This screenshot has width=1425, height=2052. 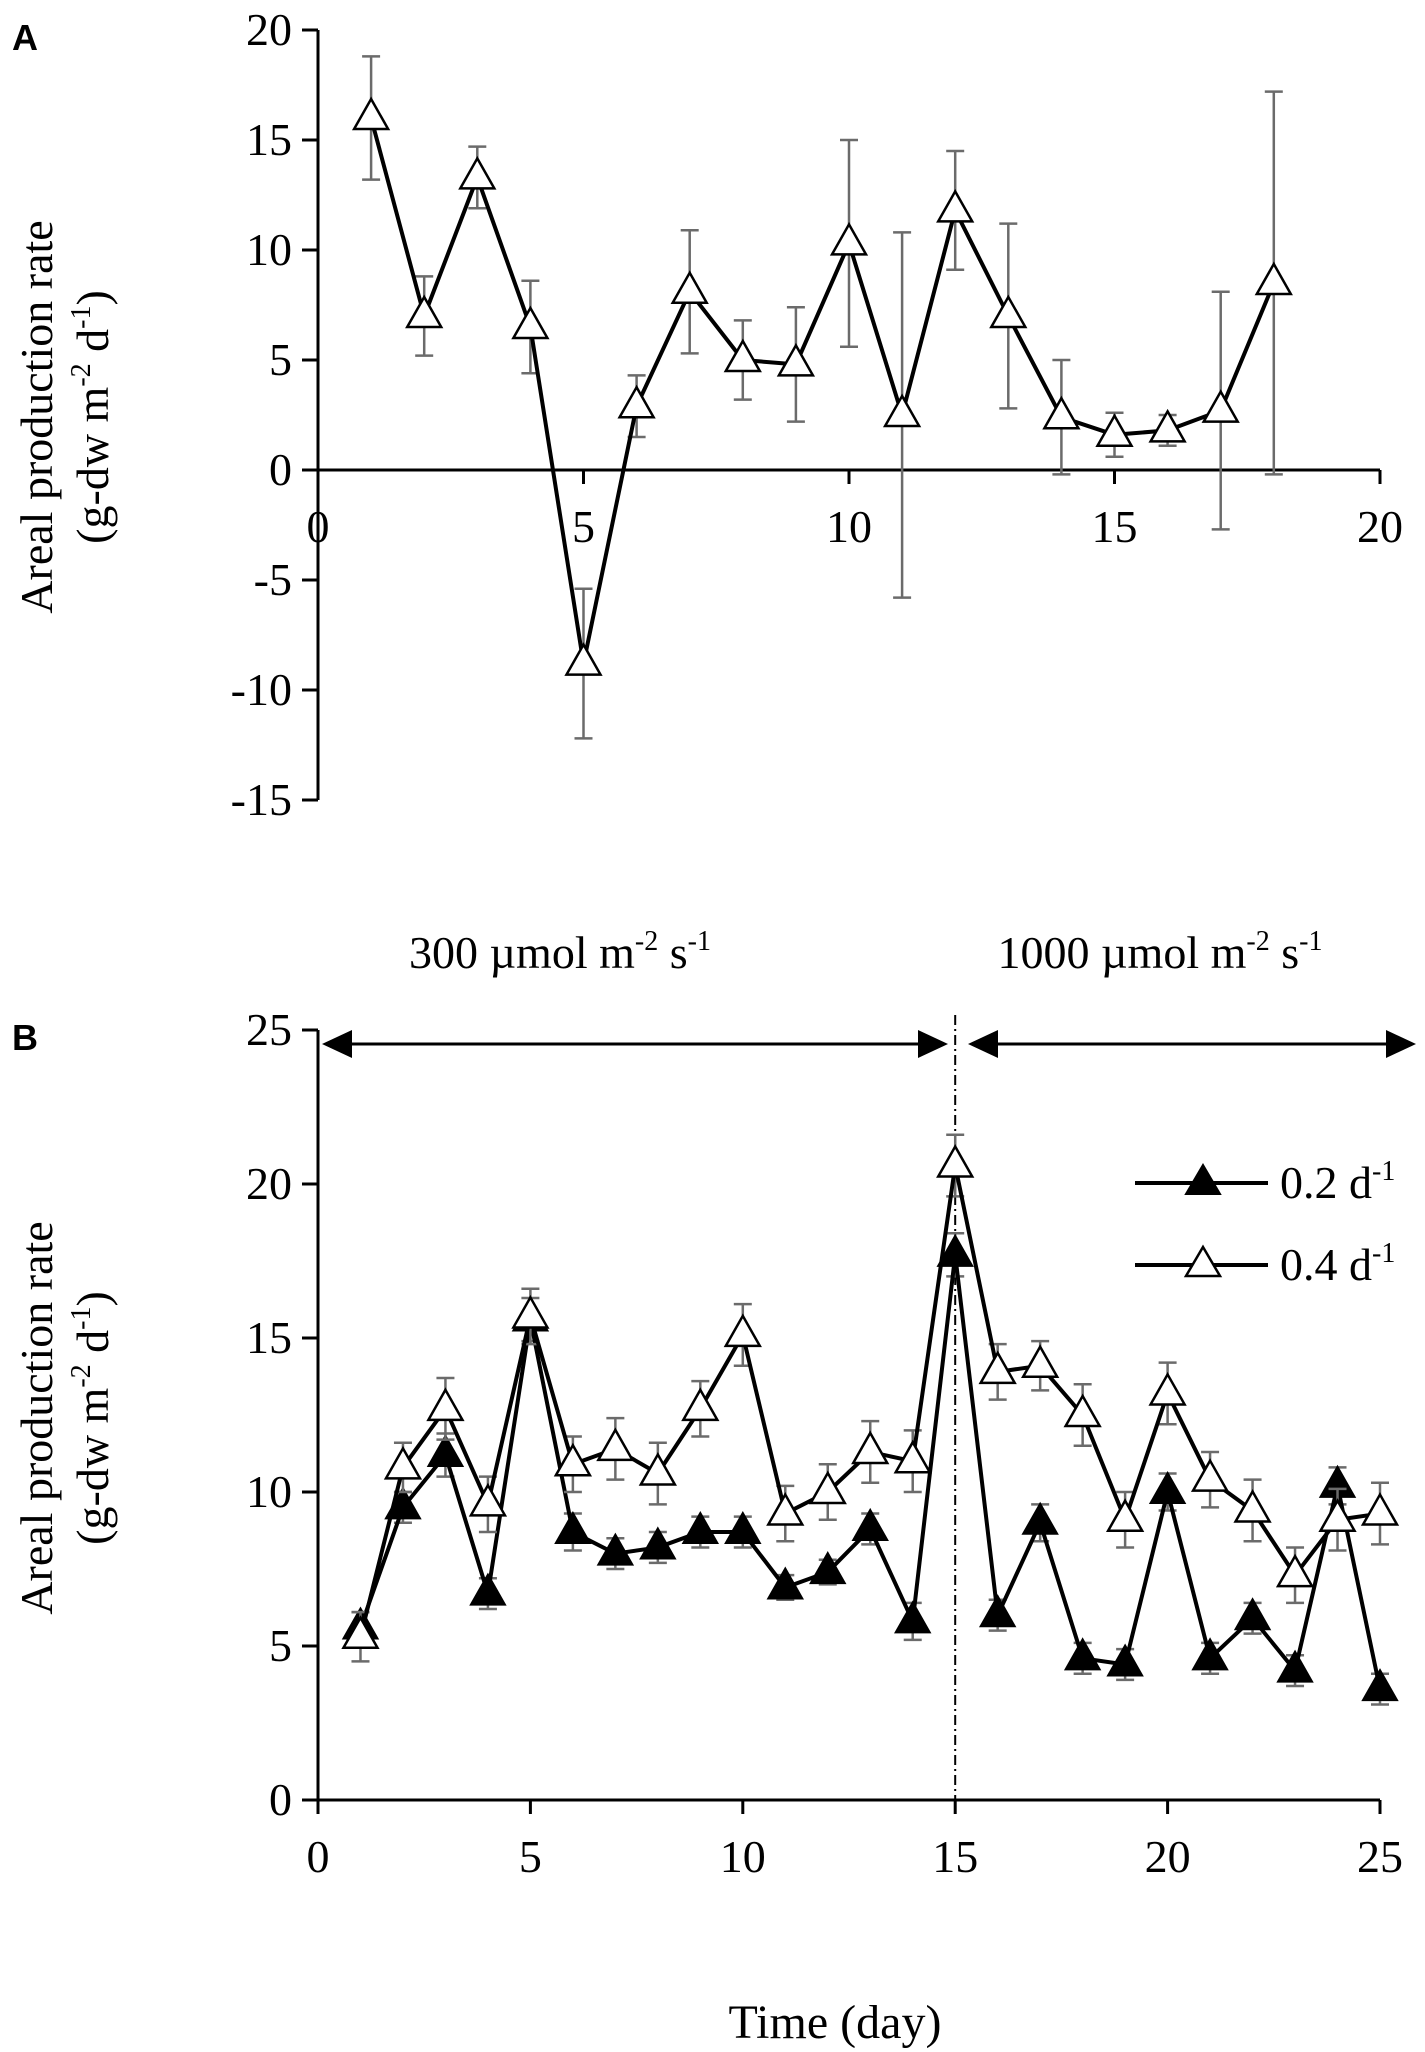 I want to click on legend-label-0.2: 0.2 d-1, so click(x=1337, y=1182).